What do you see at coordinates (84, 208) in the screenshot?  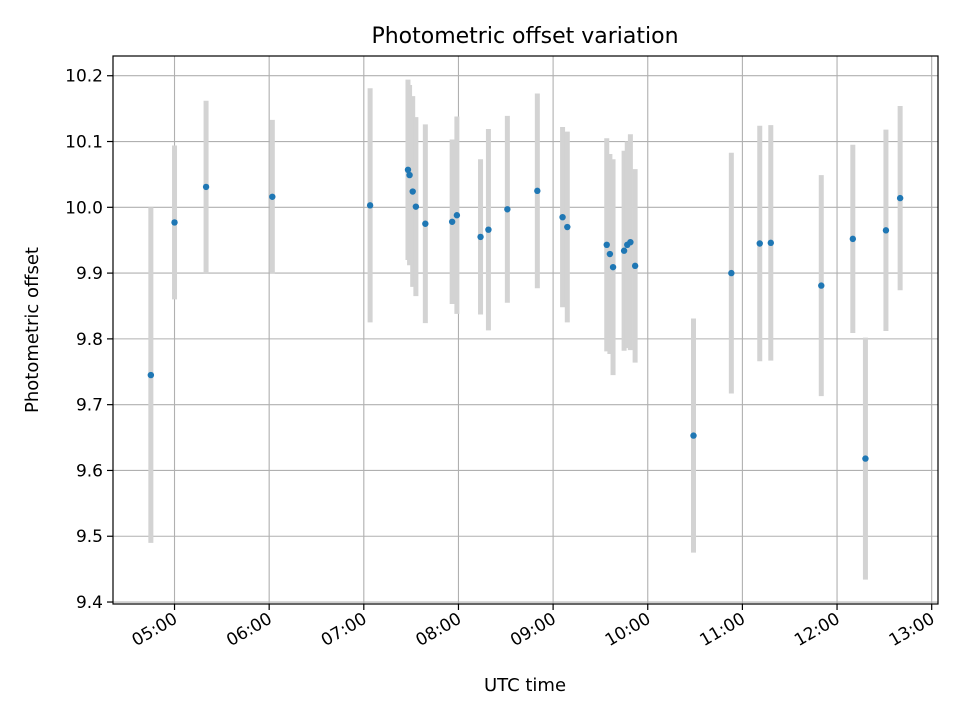 I see `y-tick-label: 10.0` at bounding box center [84, 208].